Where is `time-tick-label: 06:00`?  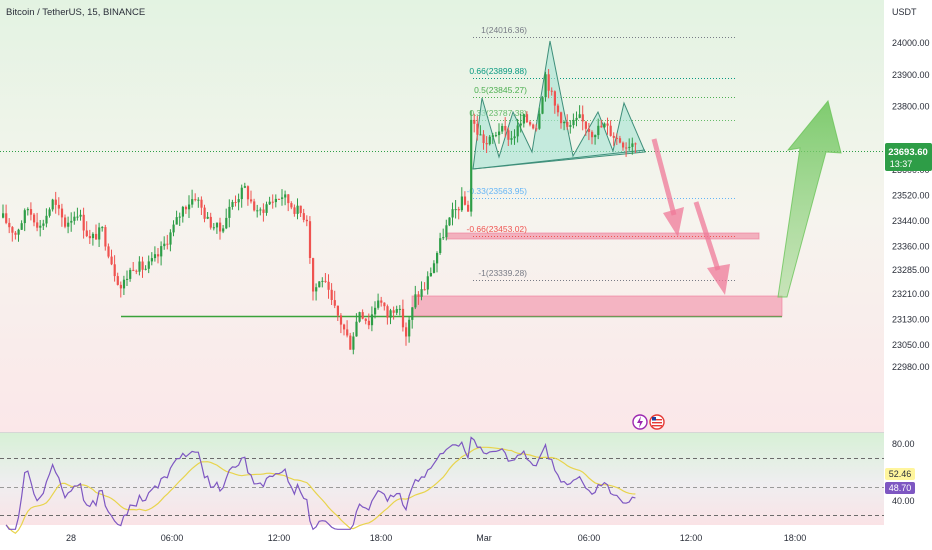 time-tick-label: 06:00 is located at coordinates (172, 538).